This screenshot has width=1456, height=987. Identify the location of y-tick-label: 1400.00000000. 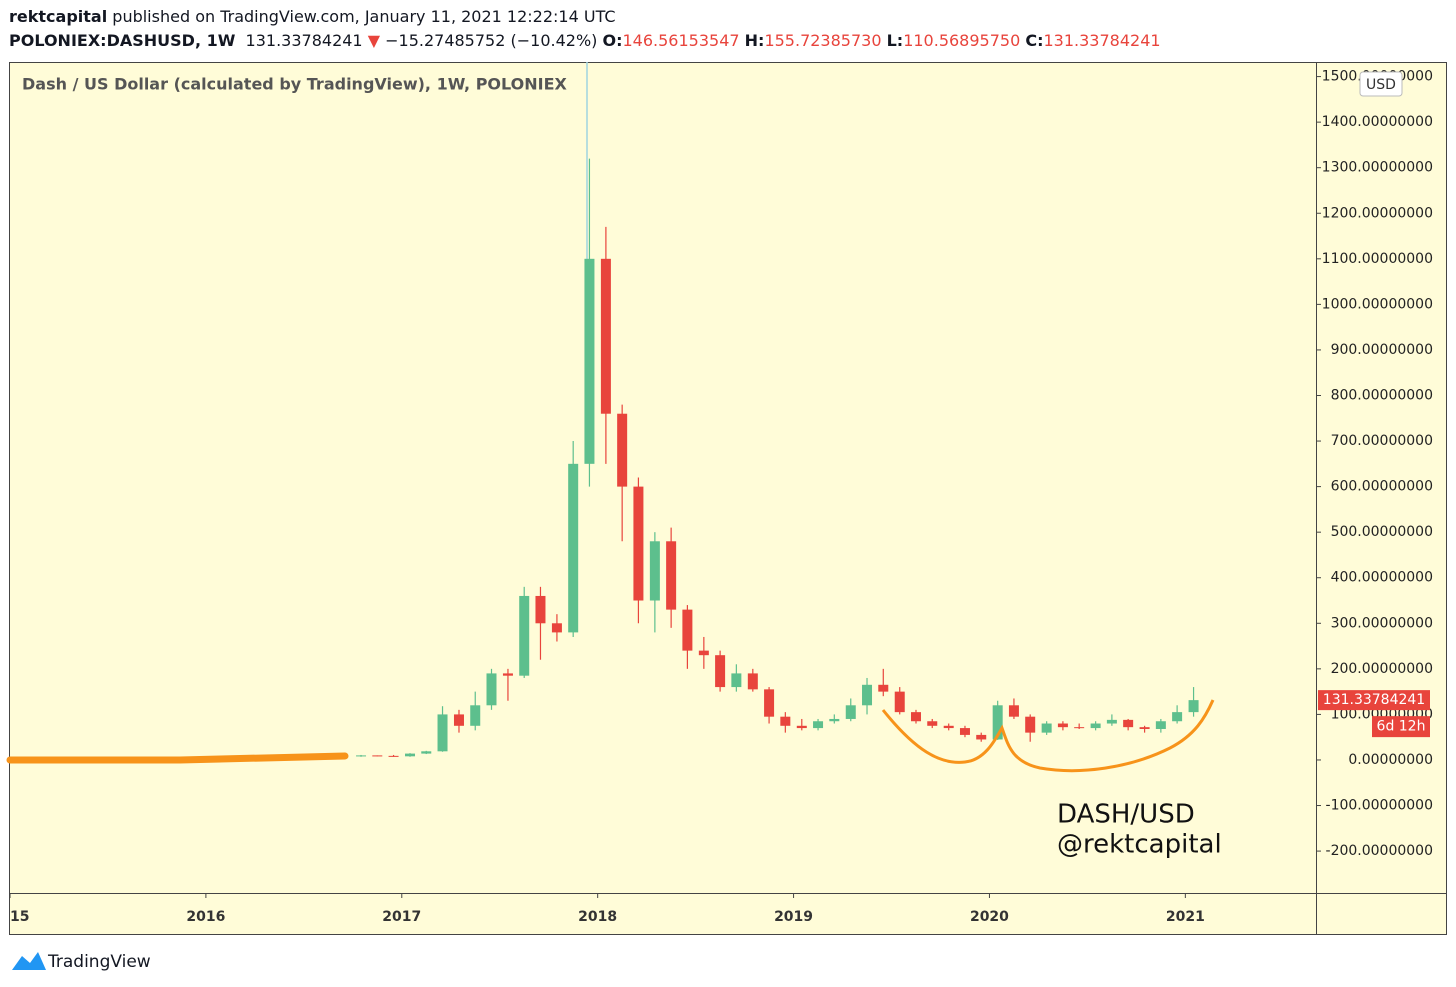
(1377, 122).